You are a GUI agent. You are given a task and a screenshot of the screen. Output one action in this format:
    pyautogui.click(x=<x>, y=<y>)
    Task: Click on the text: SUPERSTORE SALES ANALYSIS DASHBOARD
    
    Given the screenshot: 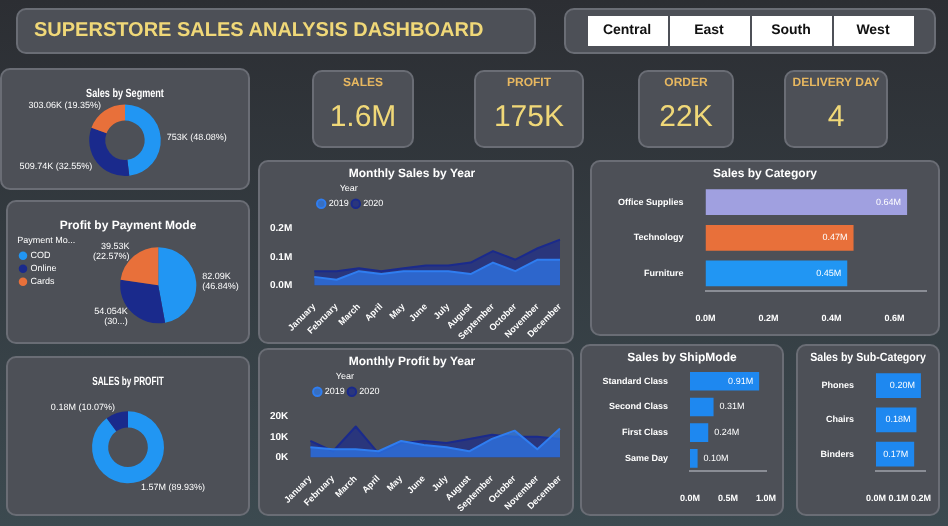 What is the action you would take?
    pyautogui.click(x=276, y=31)
    